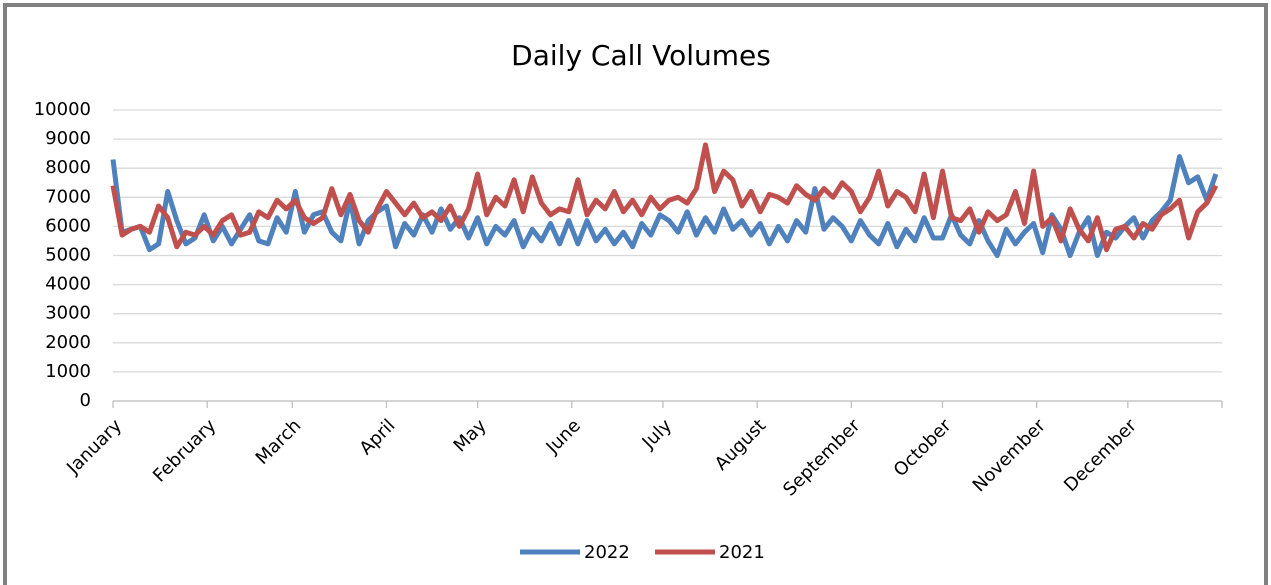 The image size is (1271, 585). Describe the element at coordinates (68, 255) in the screenshot. I see `y-tick-label: 5000` at that location.